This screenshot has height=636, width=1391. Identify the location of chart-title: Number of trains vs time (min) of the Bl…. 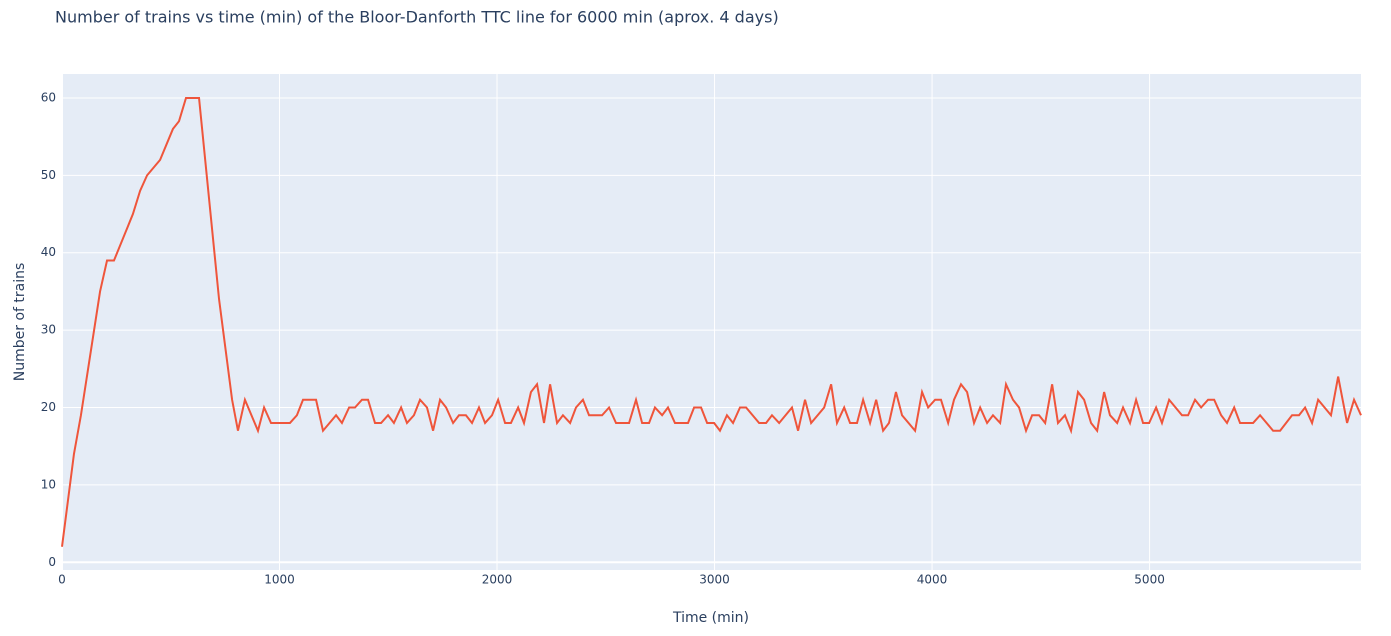
(417, 17).